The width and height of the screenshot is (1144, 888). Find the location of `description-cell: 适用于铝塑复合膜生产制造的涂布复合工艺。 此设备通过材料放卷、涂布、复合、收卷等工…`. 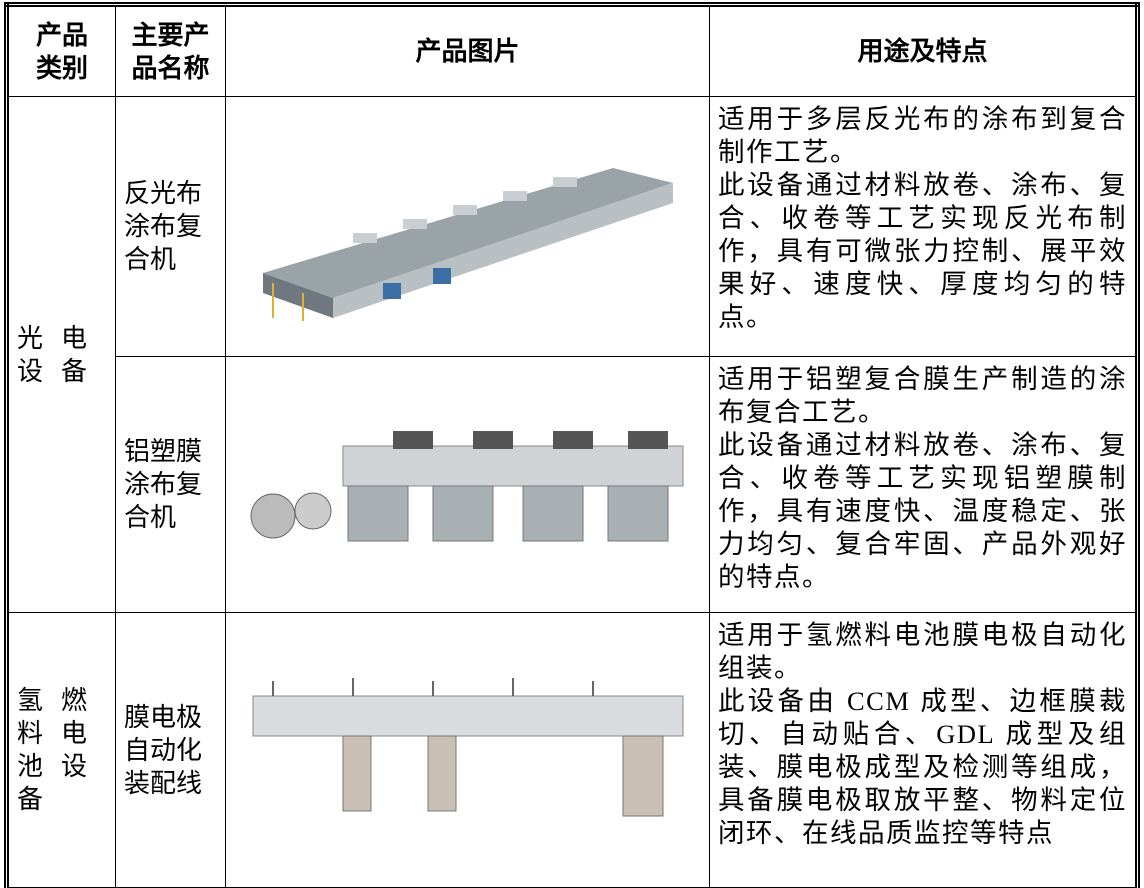

description-cell: 适用于铝塑复合膜生产制造的涂布复合工艺。 此设备通过材料放卷、涂布、复合、收卷等工… is located at coordinates (923, 484).